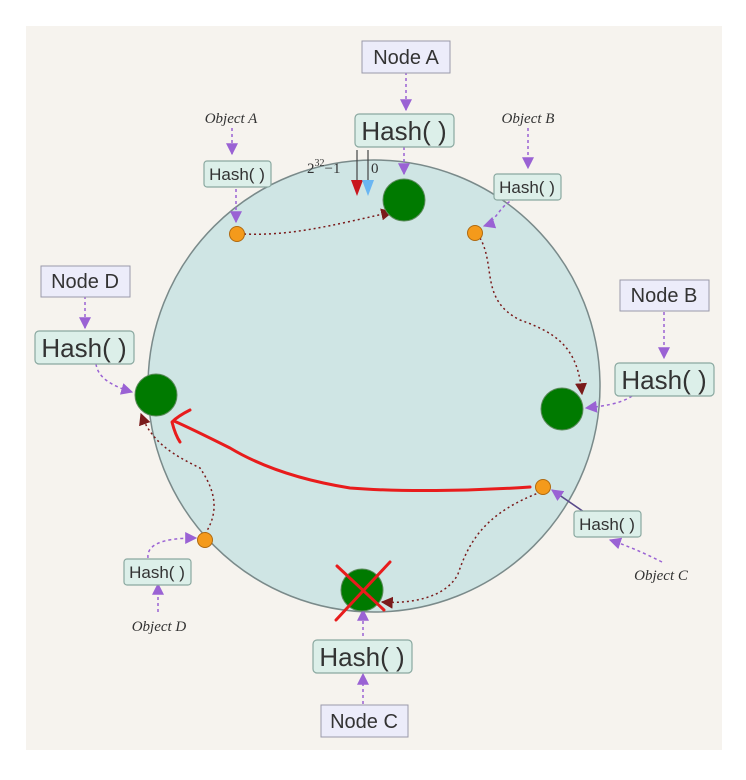  I want to click on object-b-hash-box: Hash( ), so click(527, 187).